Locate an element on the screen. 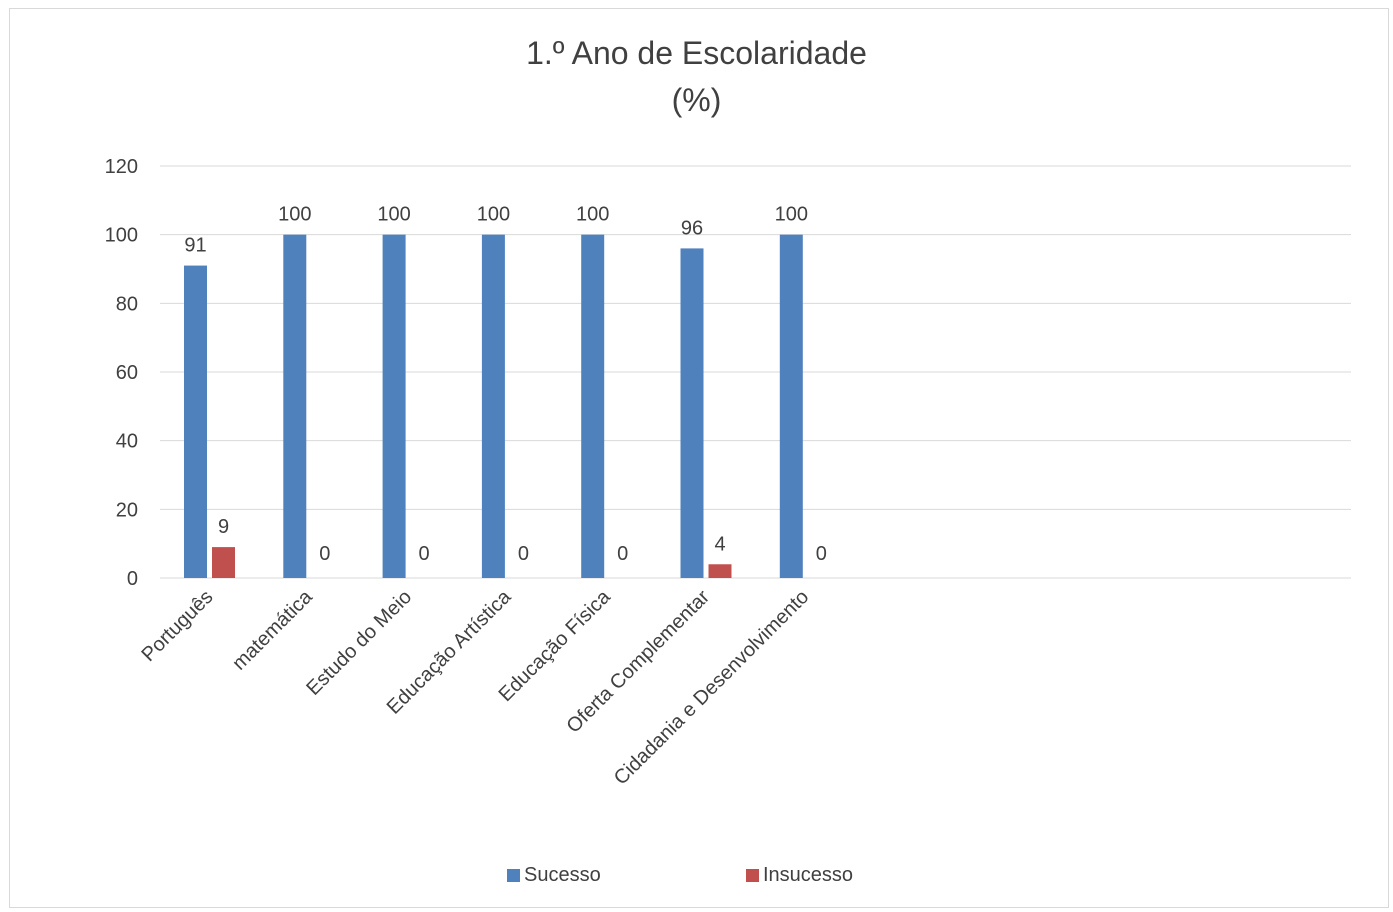 This screenshot has width=1393, height=912. y-tick-label: 80 is located at coordinates (127, 304).